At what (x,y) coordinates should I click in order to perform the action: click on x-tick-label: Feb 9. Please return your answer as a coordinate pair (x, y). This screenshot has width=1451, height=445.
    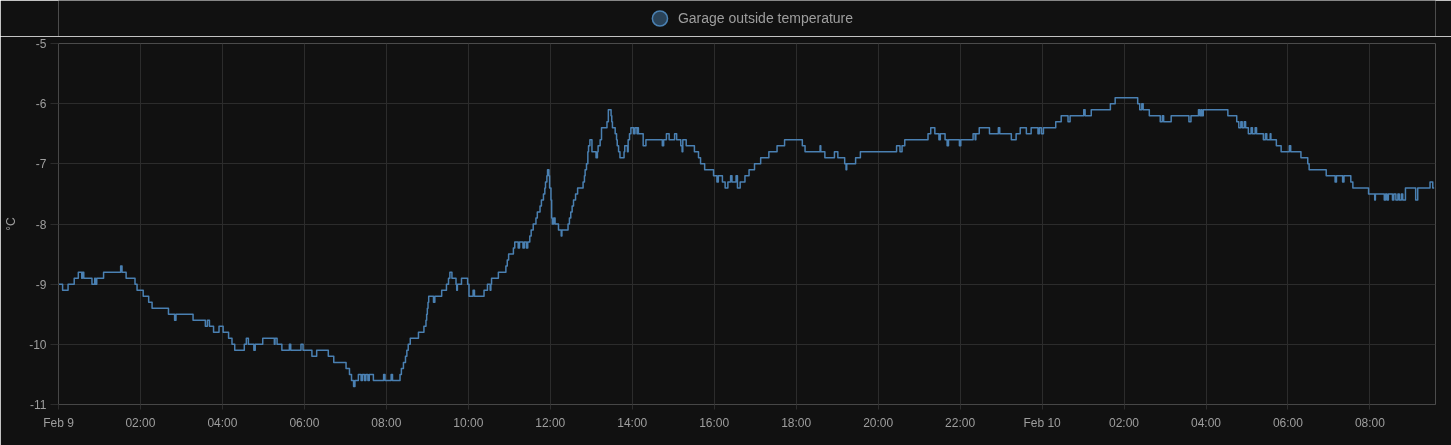
    Looking at the image, I should click on (59, 422).